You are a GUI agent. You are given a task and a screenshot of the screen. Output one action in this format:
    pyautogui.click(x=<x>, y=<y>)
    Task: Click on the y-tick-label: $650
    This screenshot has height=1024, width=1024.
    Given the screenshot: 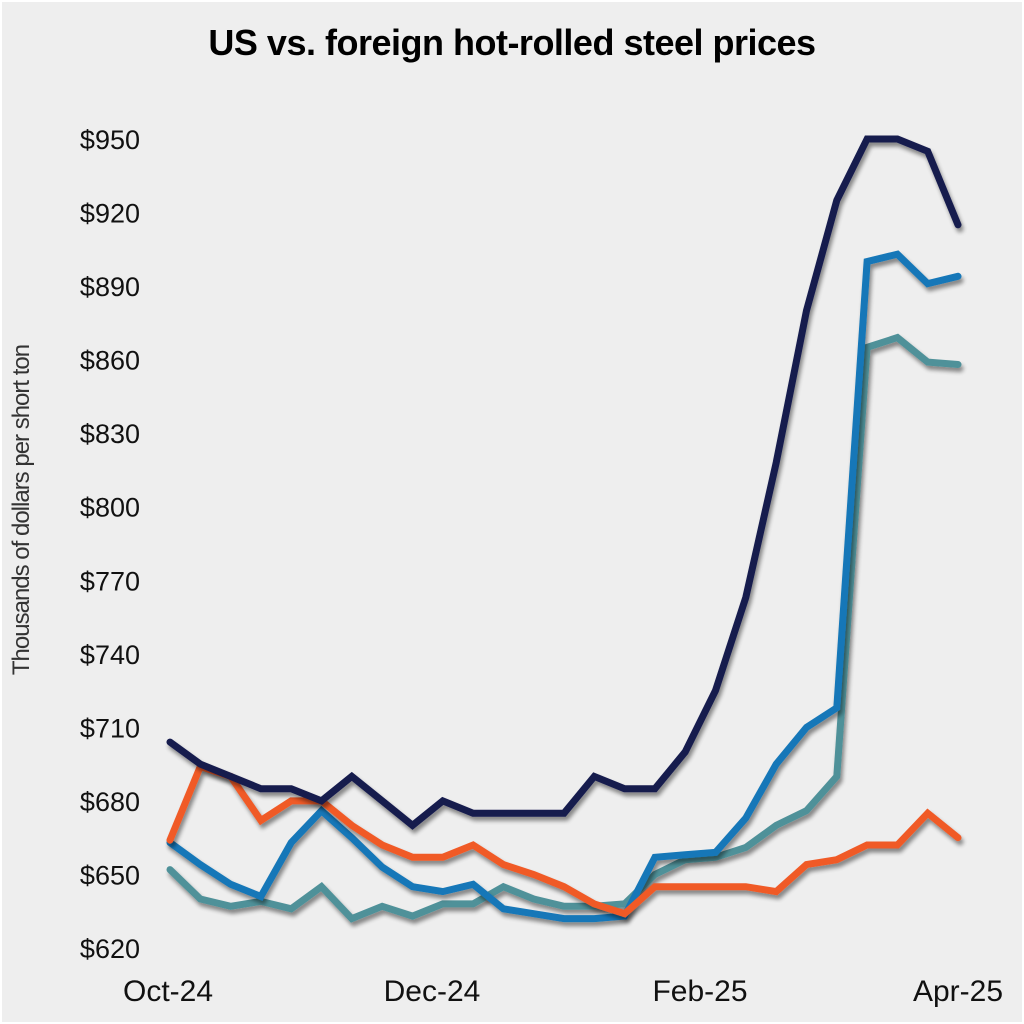 What is the action you would take?
    pyautogui.click(x=110, y=875)
    